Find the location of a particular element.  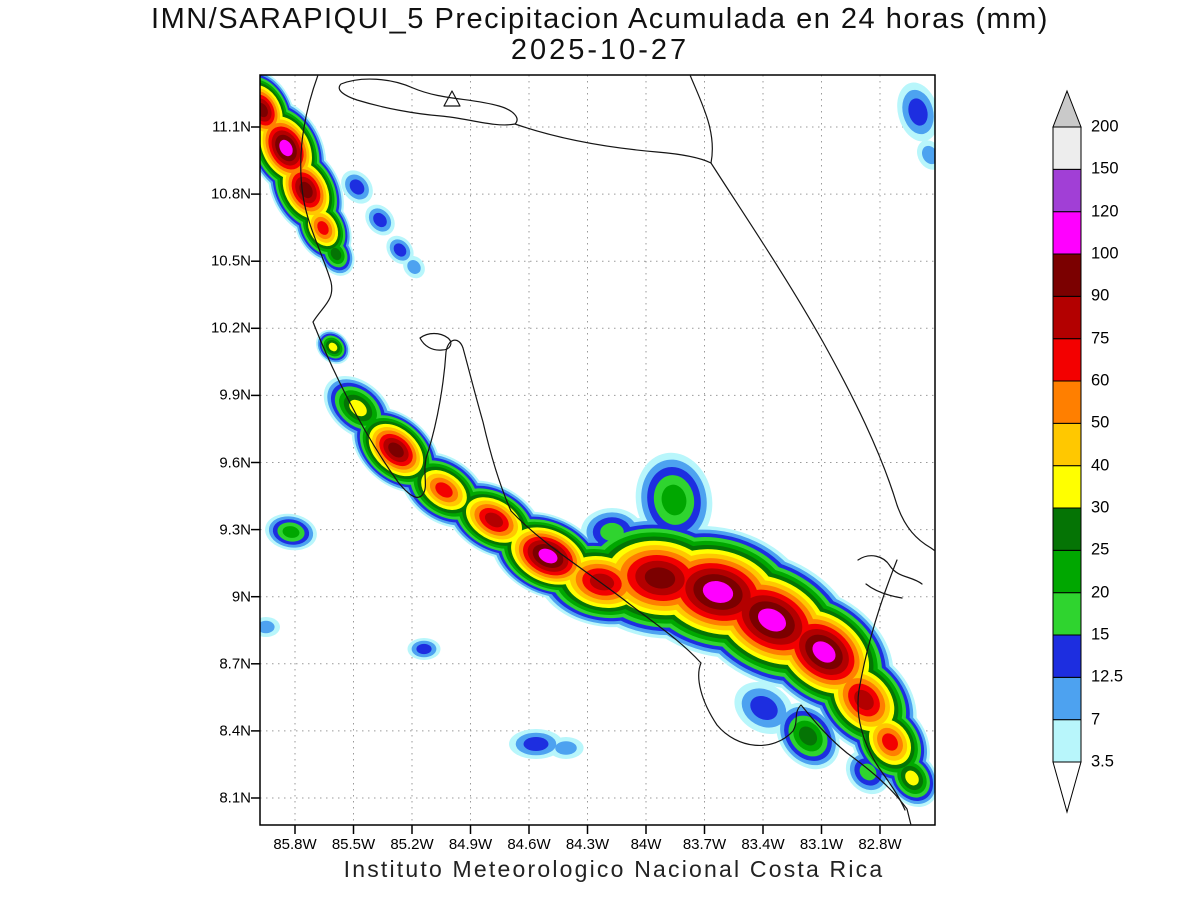

colorbar-tick-label: 150 is located at coordinates (1105, 168).